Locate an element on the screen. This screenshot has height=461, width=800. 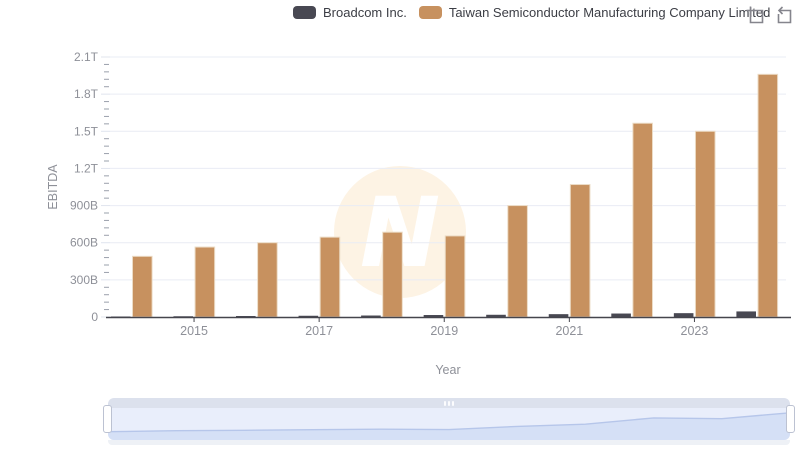
x-tick-label: 2017 is located at coordinates (319, 331).